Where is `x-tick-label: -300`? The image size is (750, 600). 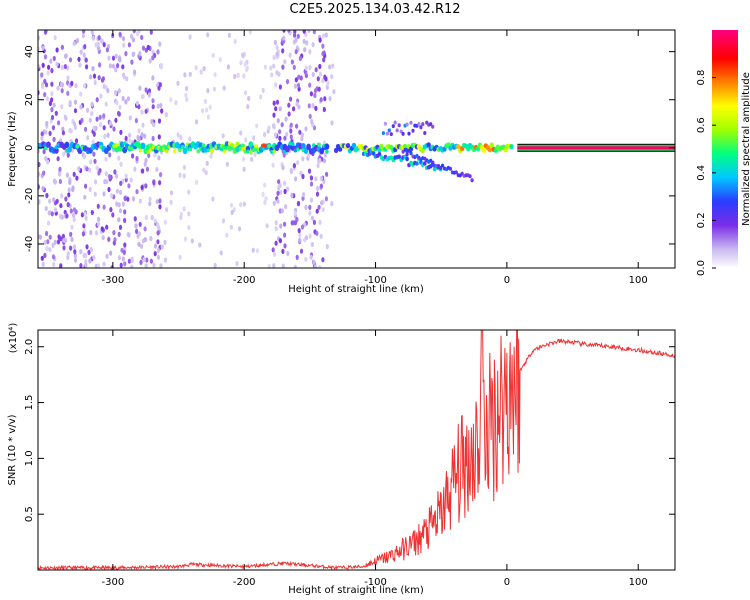 x-tick-label: -300 is located at coordinates (113, 582).